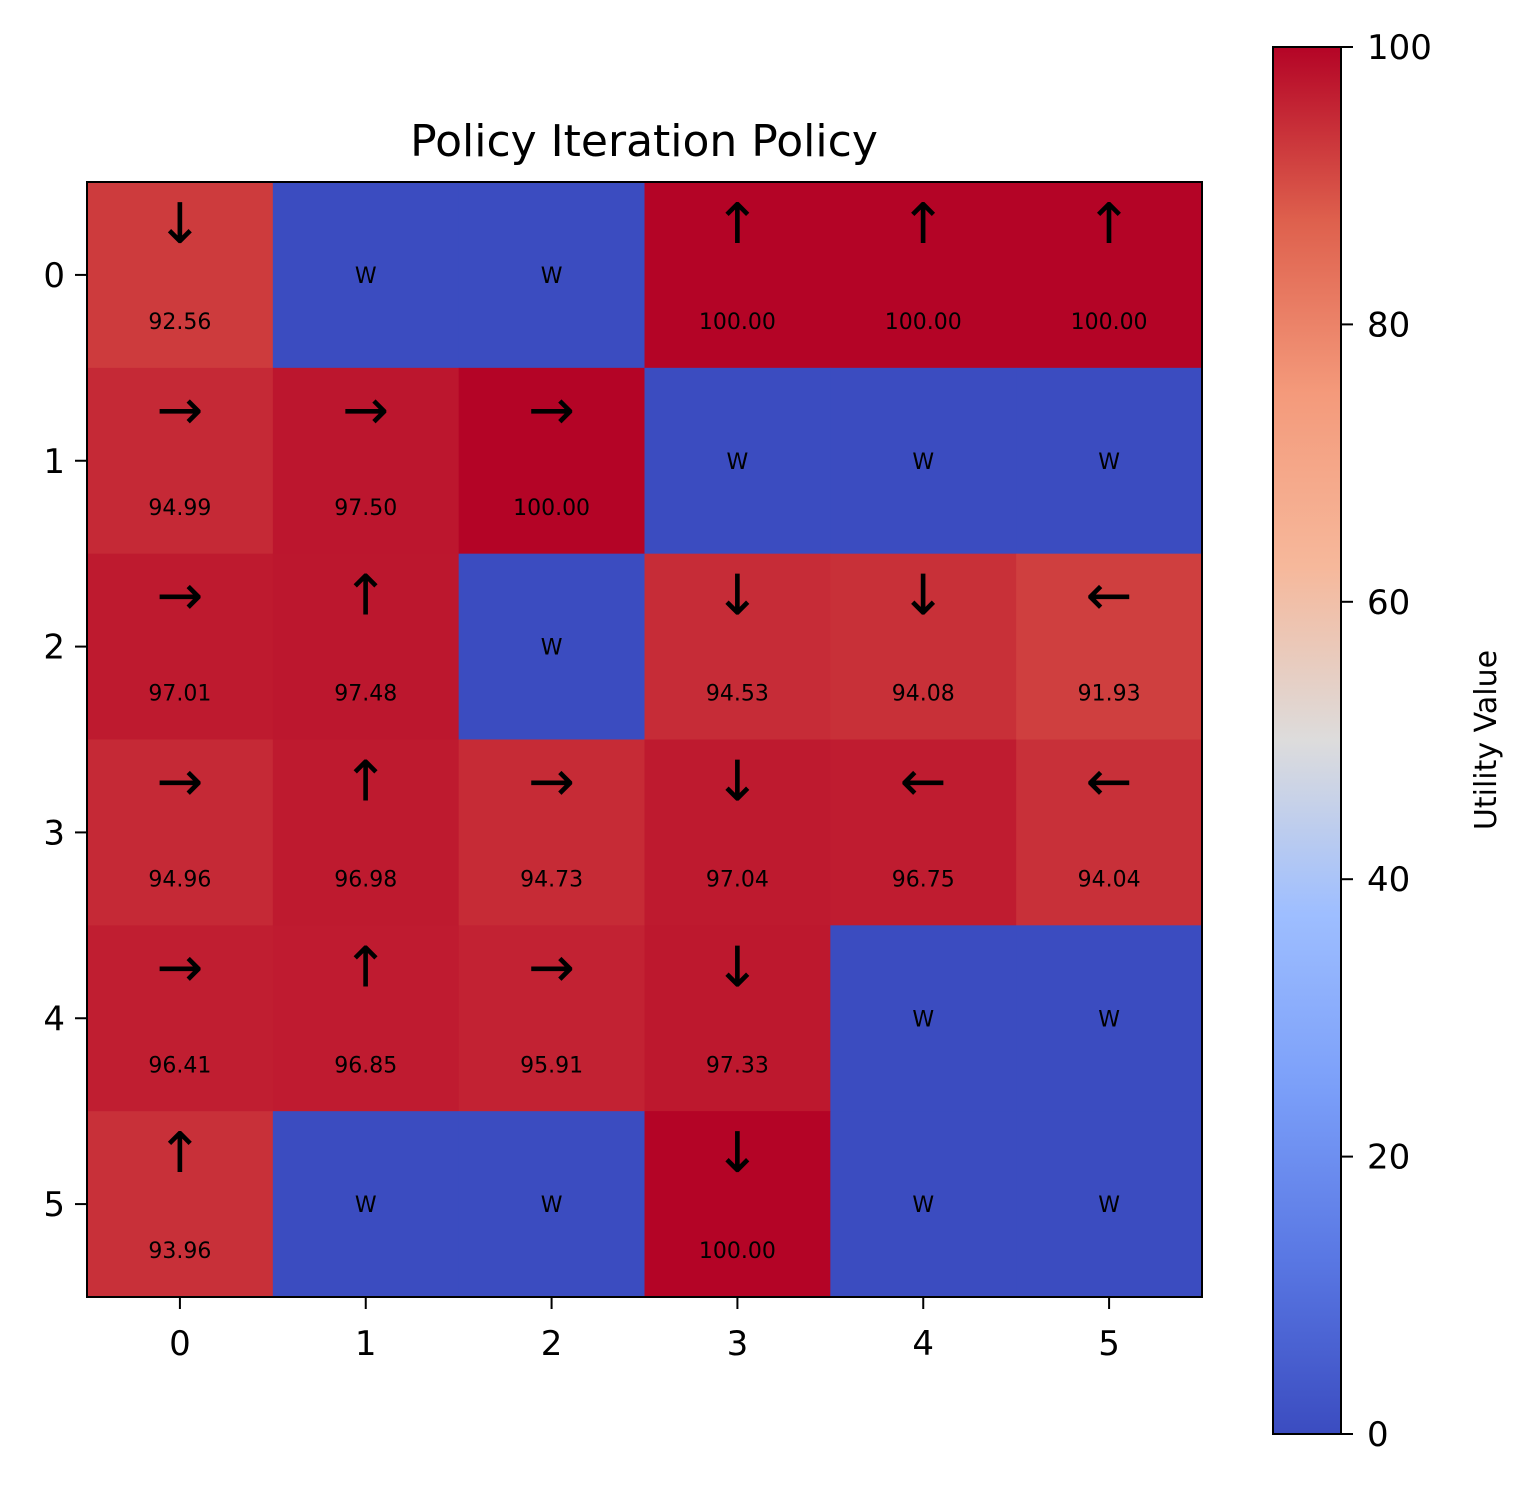 This screenshot has height=1488, width=1538. Describe the element at coordinates (737, 1251) in the screenshot. I see `value-label-r5-c3: 100.00` at that location.